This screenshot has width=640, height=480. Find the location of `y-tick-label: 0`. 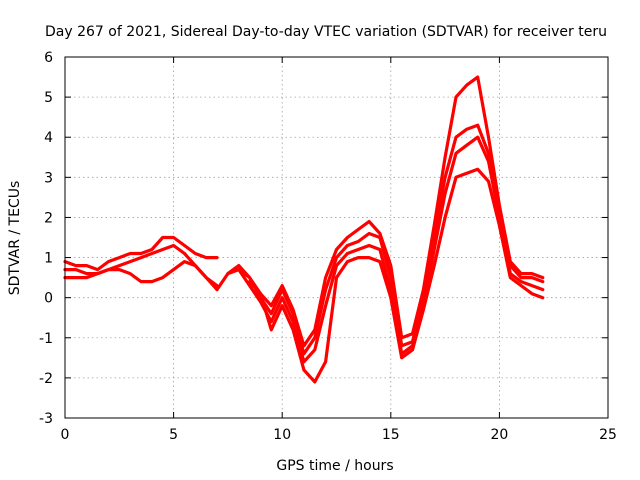

y-tick-label: 0 is located at coordinates (48, 299).